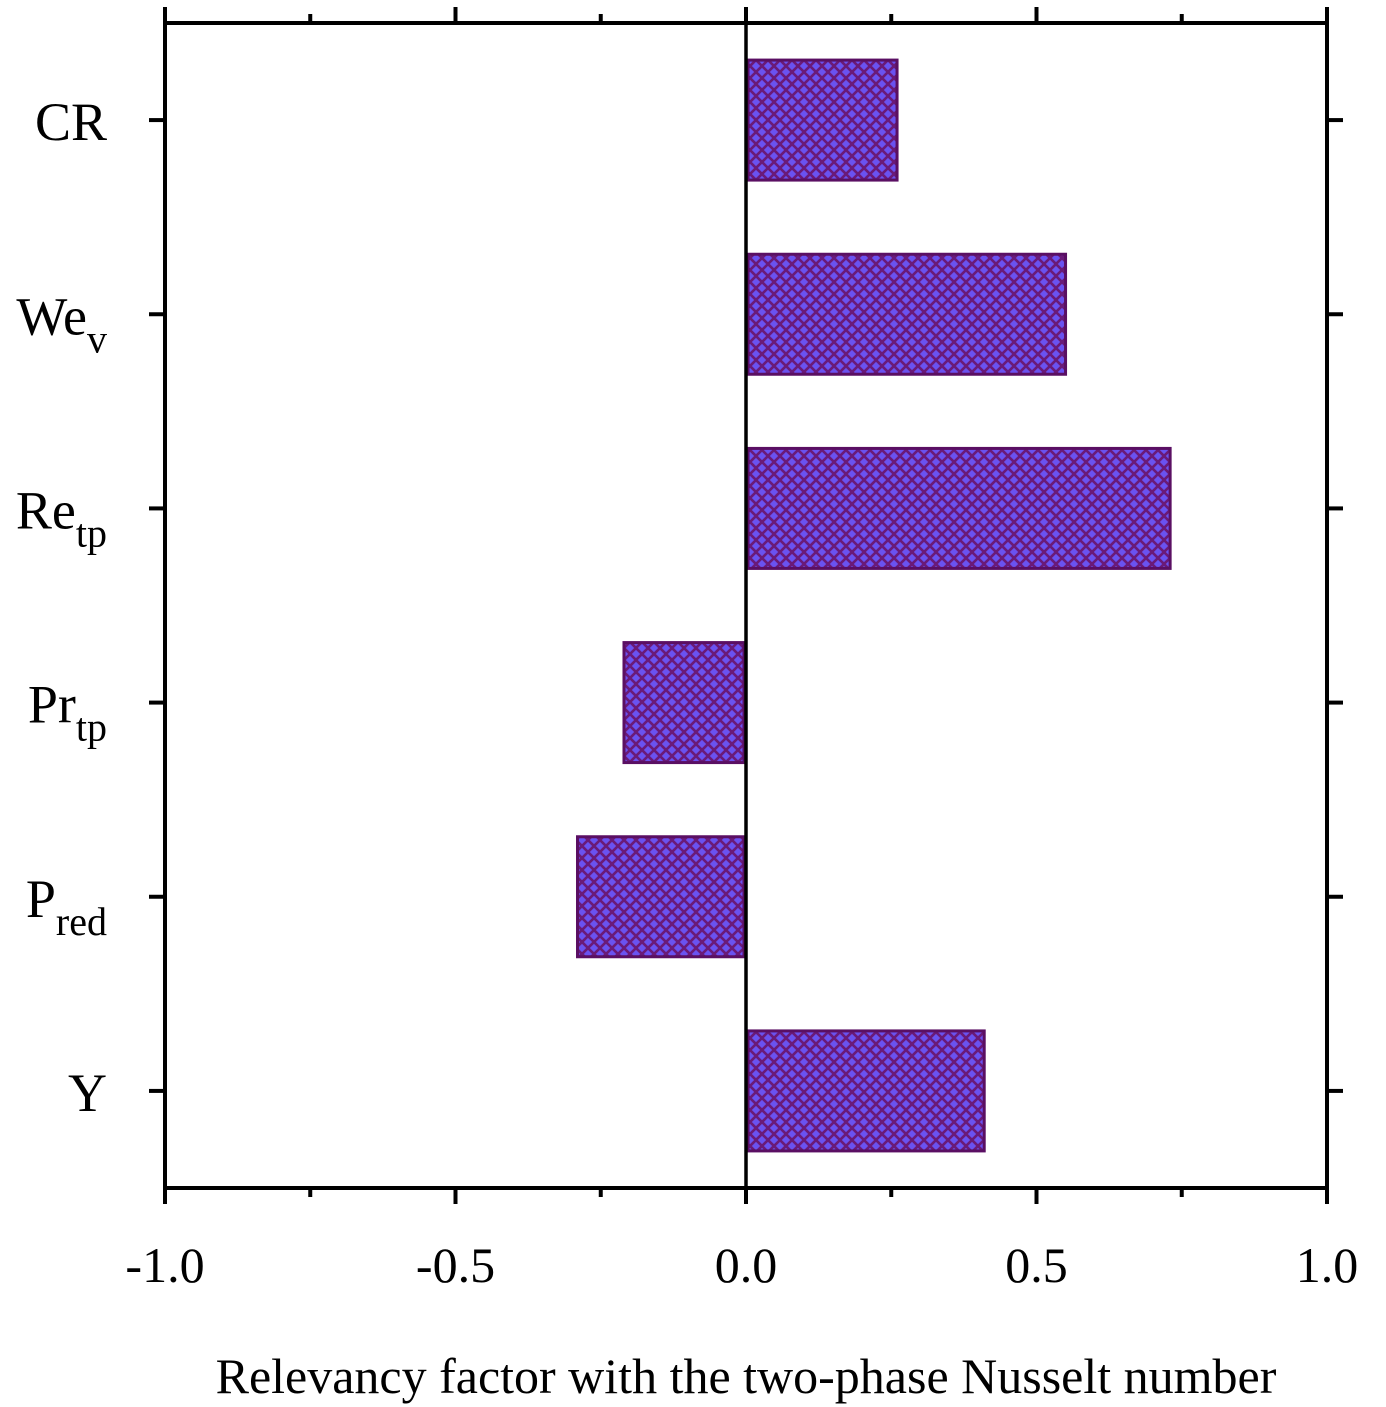 Image resolution: width=1386 pixels, height=1407 pixels. What do you see at coordinates (661, 897) in the screenshot?
I see `bar-pred` at bounding box center [661, 897].